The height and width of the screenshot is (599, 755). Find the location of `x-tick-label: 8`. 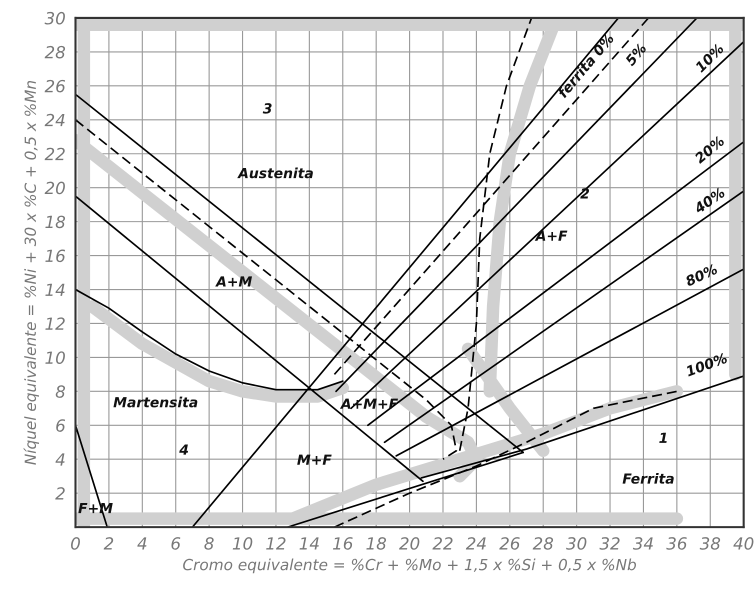

x-tick-label: 8 is located at coordinates (209, 543).